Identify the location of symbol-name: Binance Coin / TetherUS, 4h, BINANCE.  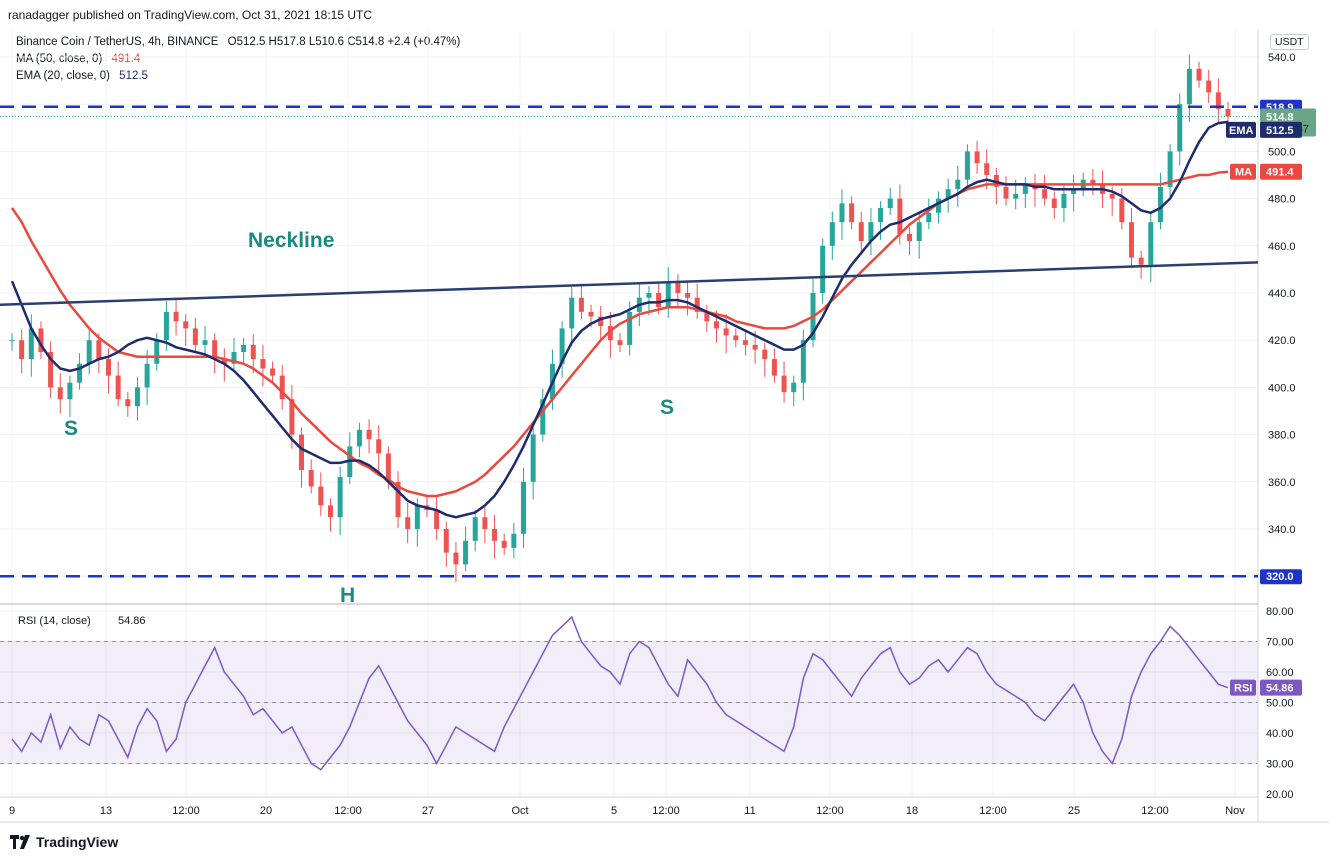
(117, 42).